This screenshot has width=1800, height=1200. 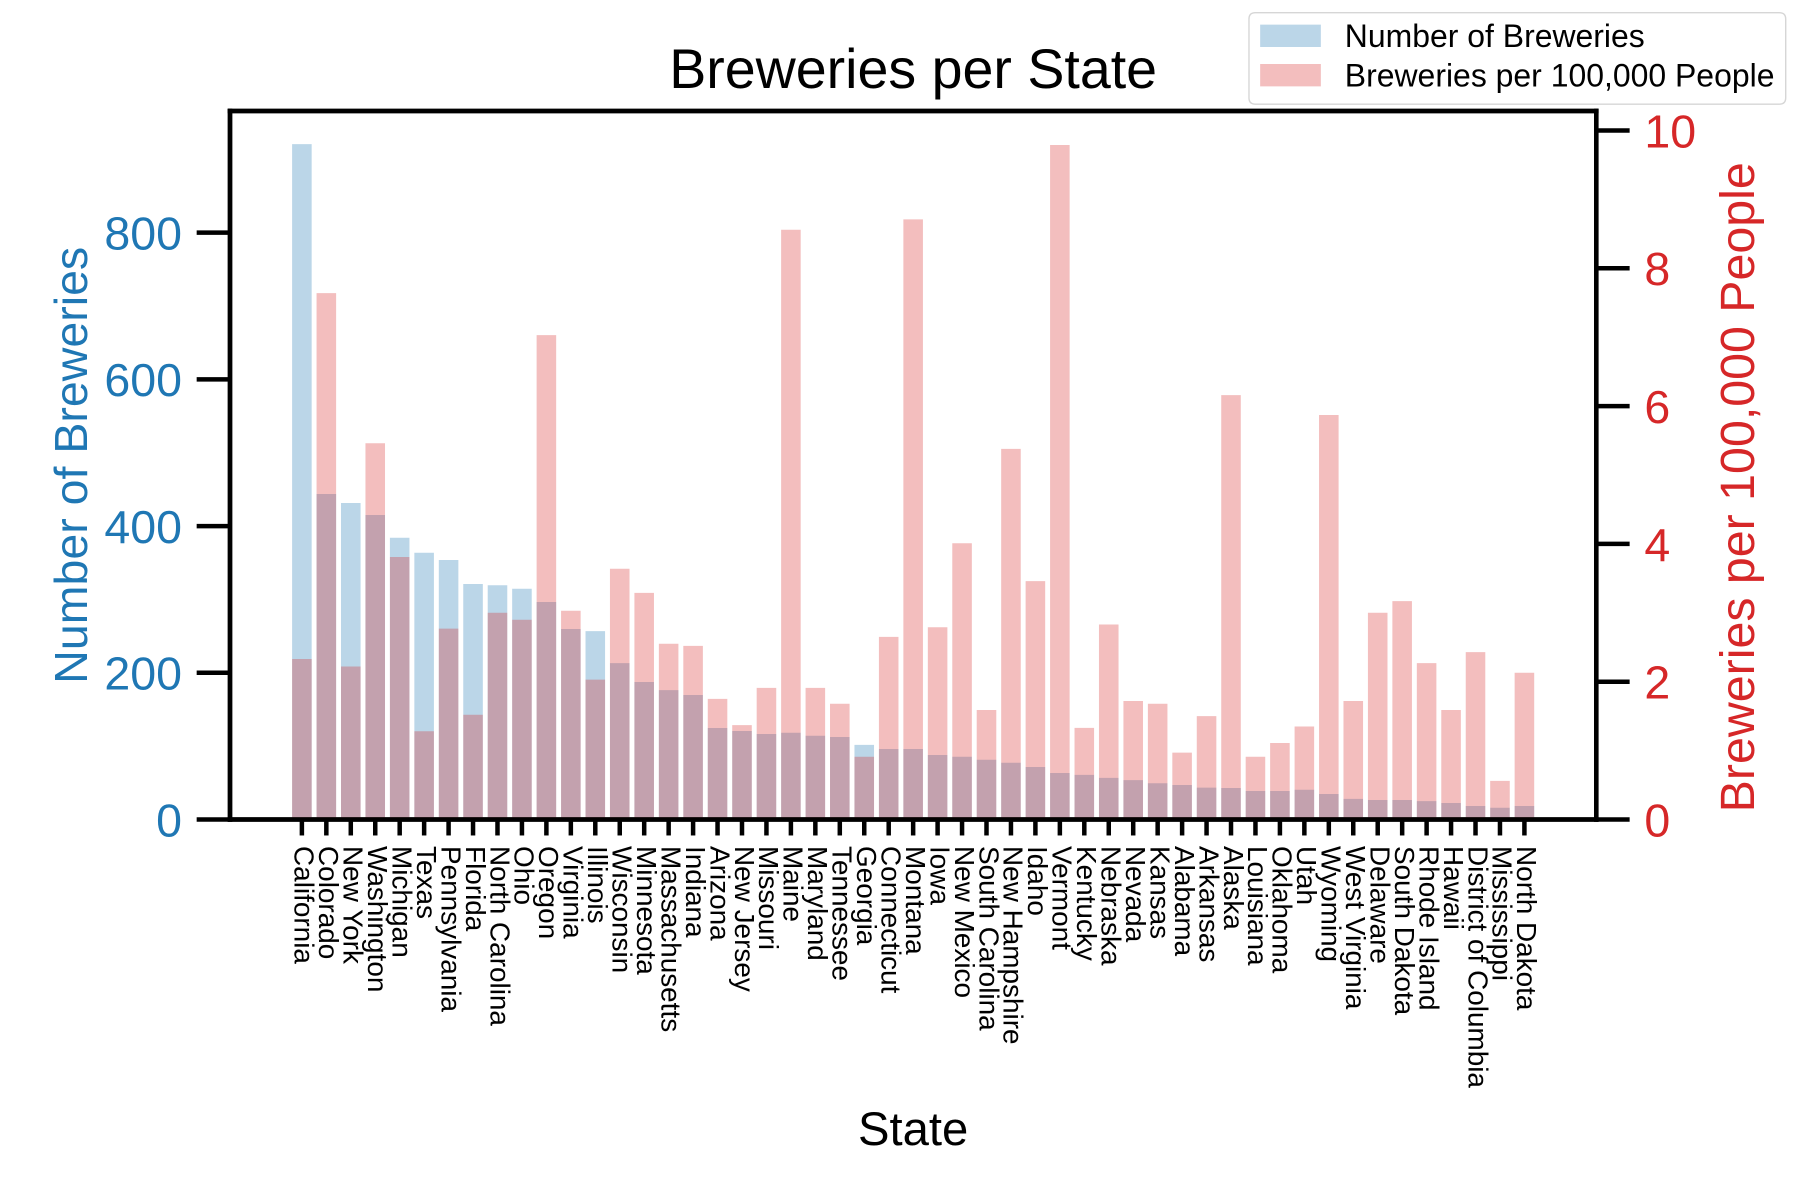 I want to click on svg-text: 8, so click(x=1657, y=269).